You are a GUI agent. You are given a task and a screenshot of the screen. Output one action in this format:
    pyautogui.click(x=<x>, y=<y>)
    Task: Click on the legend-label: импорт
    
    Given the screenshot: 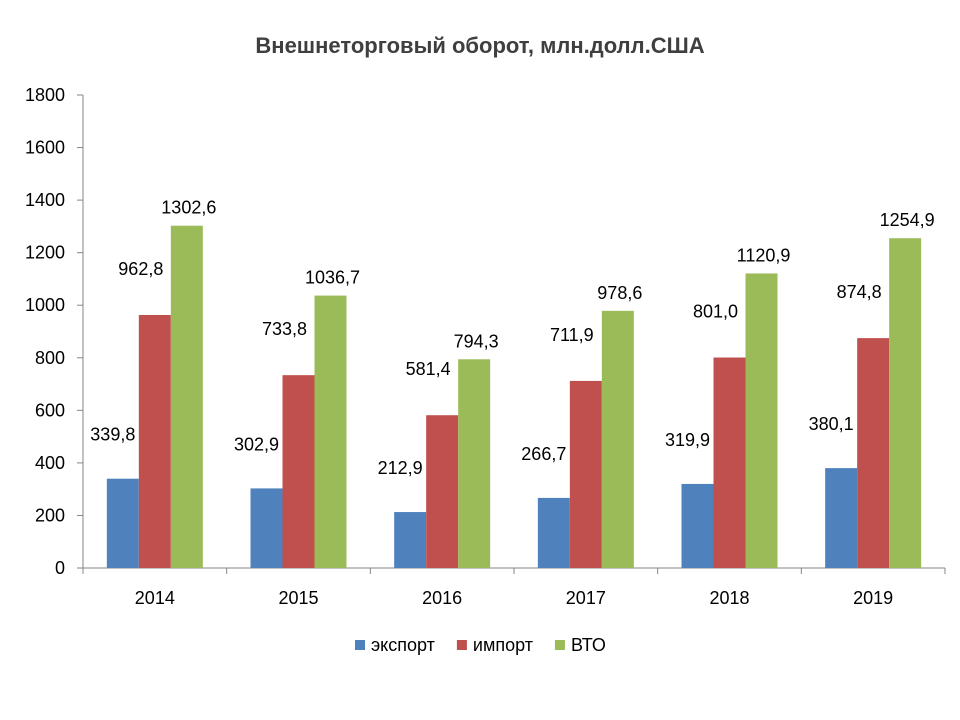 What is the action you would take?
    pyautogui.click(x=503, y=645)
    